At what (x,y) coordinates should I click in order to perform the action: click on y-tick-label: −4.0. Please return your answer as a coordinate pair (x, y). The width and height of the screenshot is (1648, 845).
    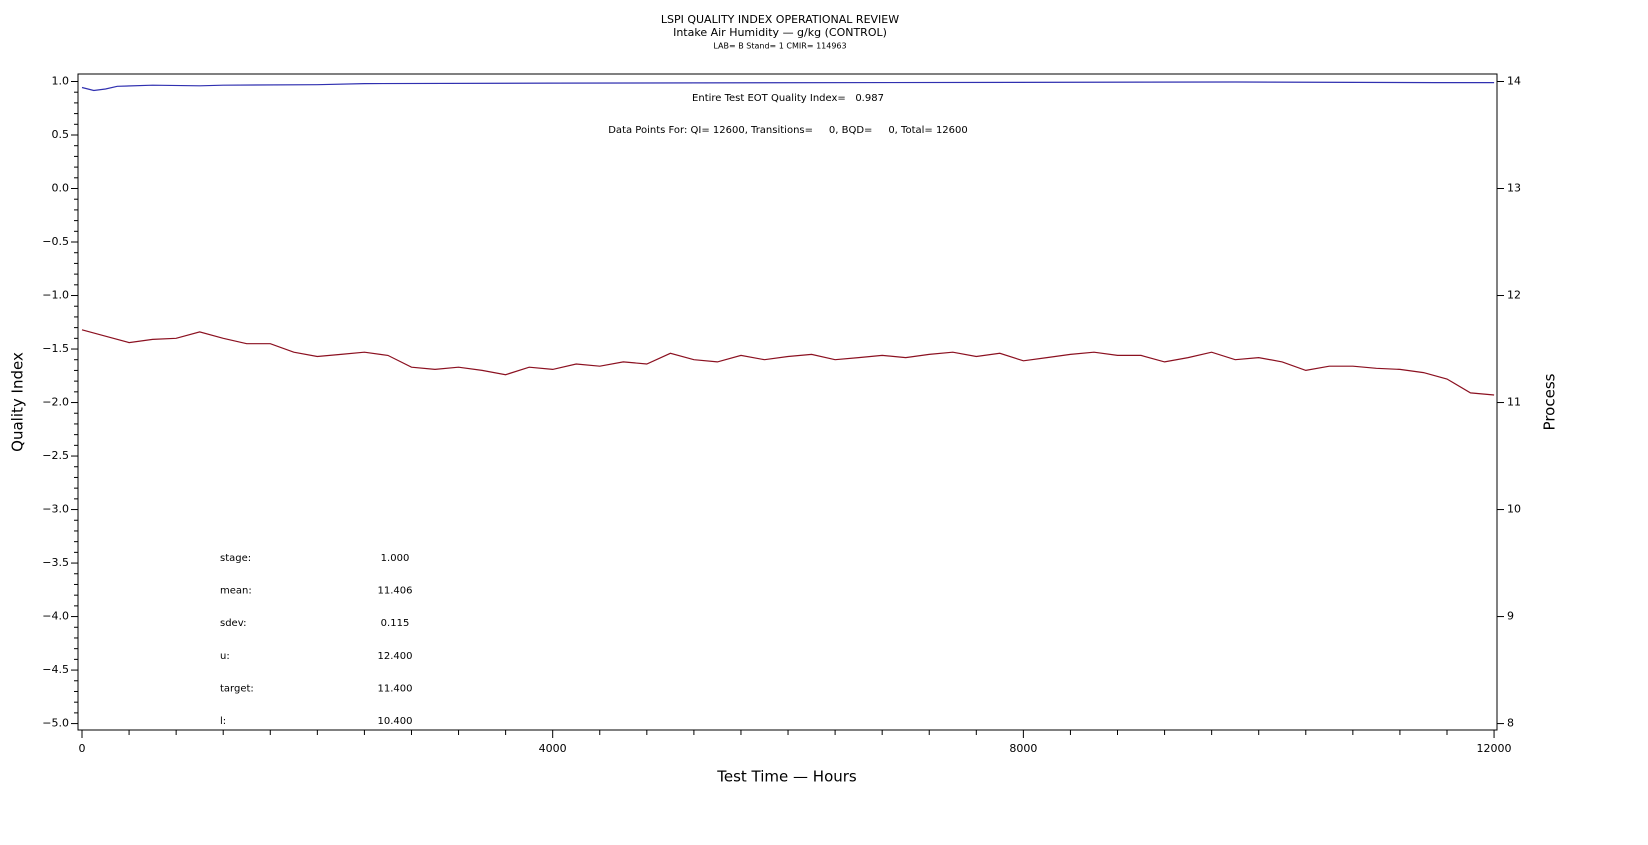
    Looking at the image, I should click on (55, 616).